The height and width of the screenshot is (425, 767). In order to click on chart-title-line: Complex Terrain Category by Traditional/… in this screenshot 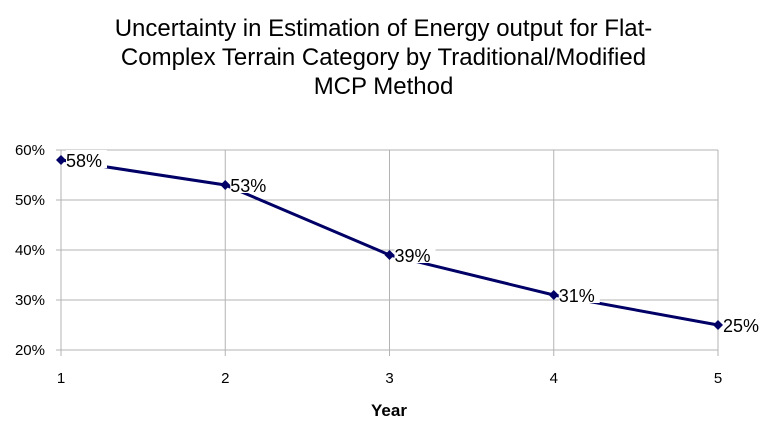, I will do `click(383, 57)`.